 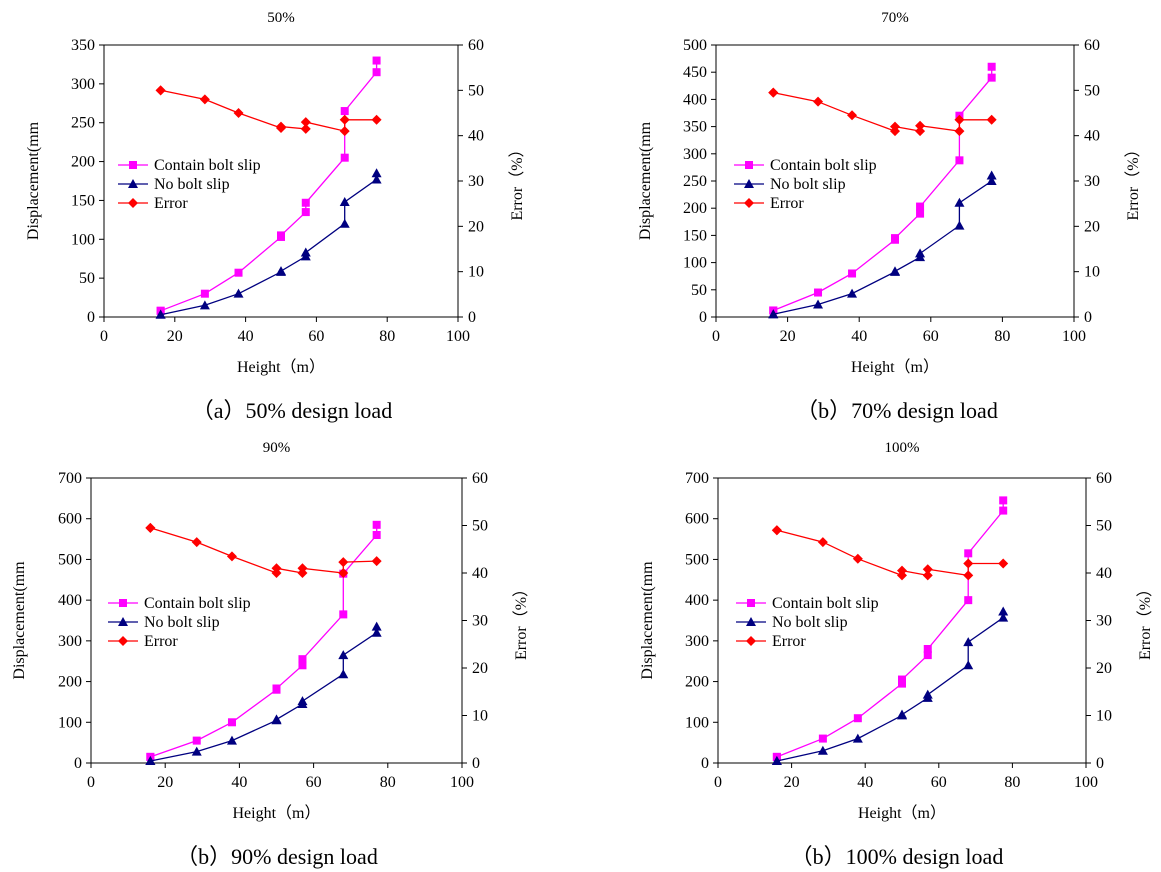 I want to click on x-tick-label: 0, so click(x=91, y=782).